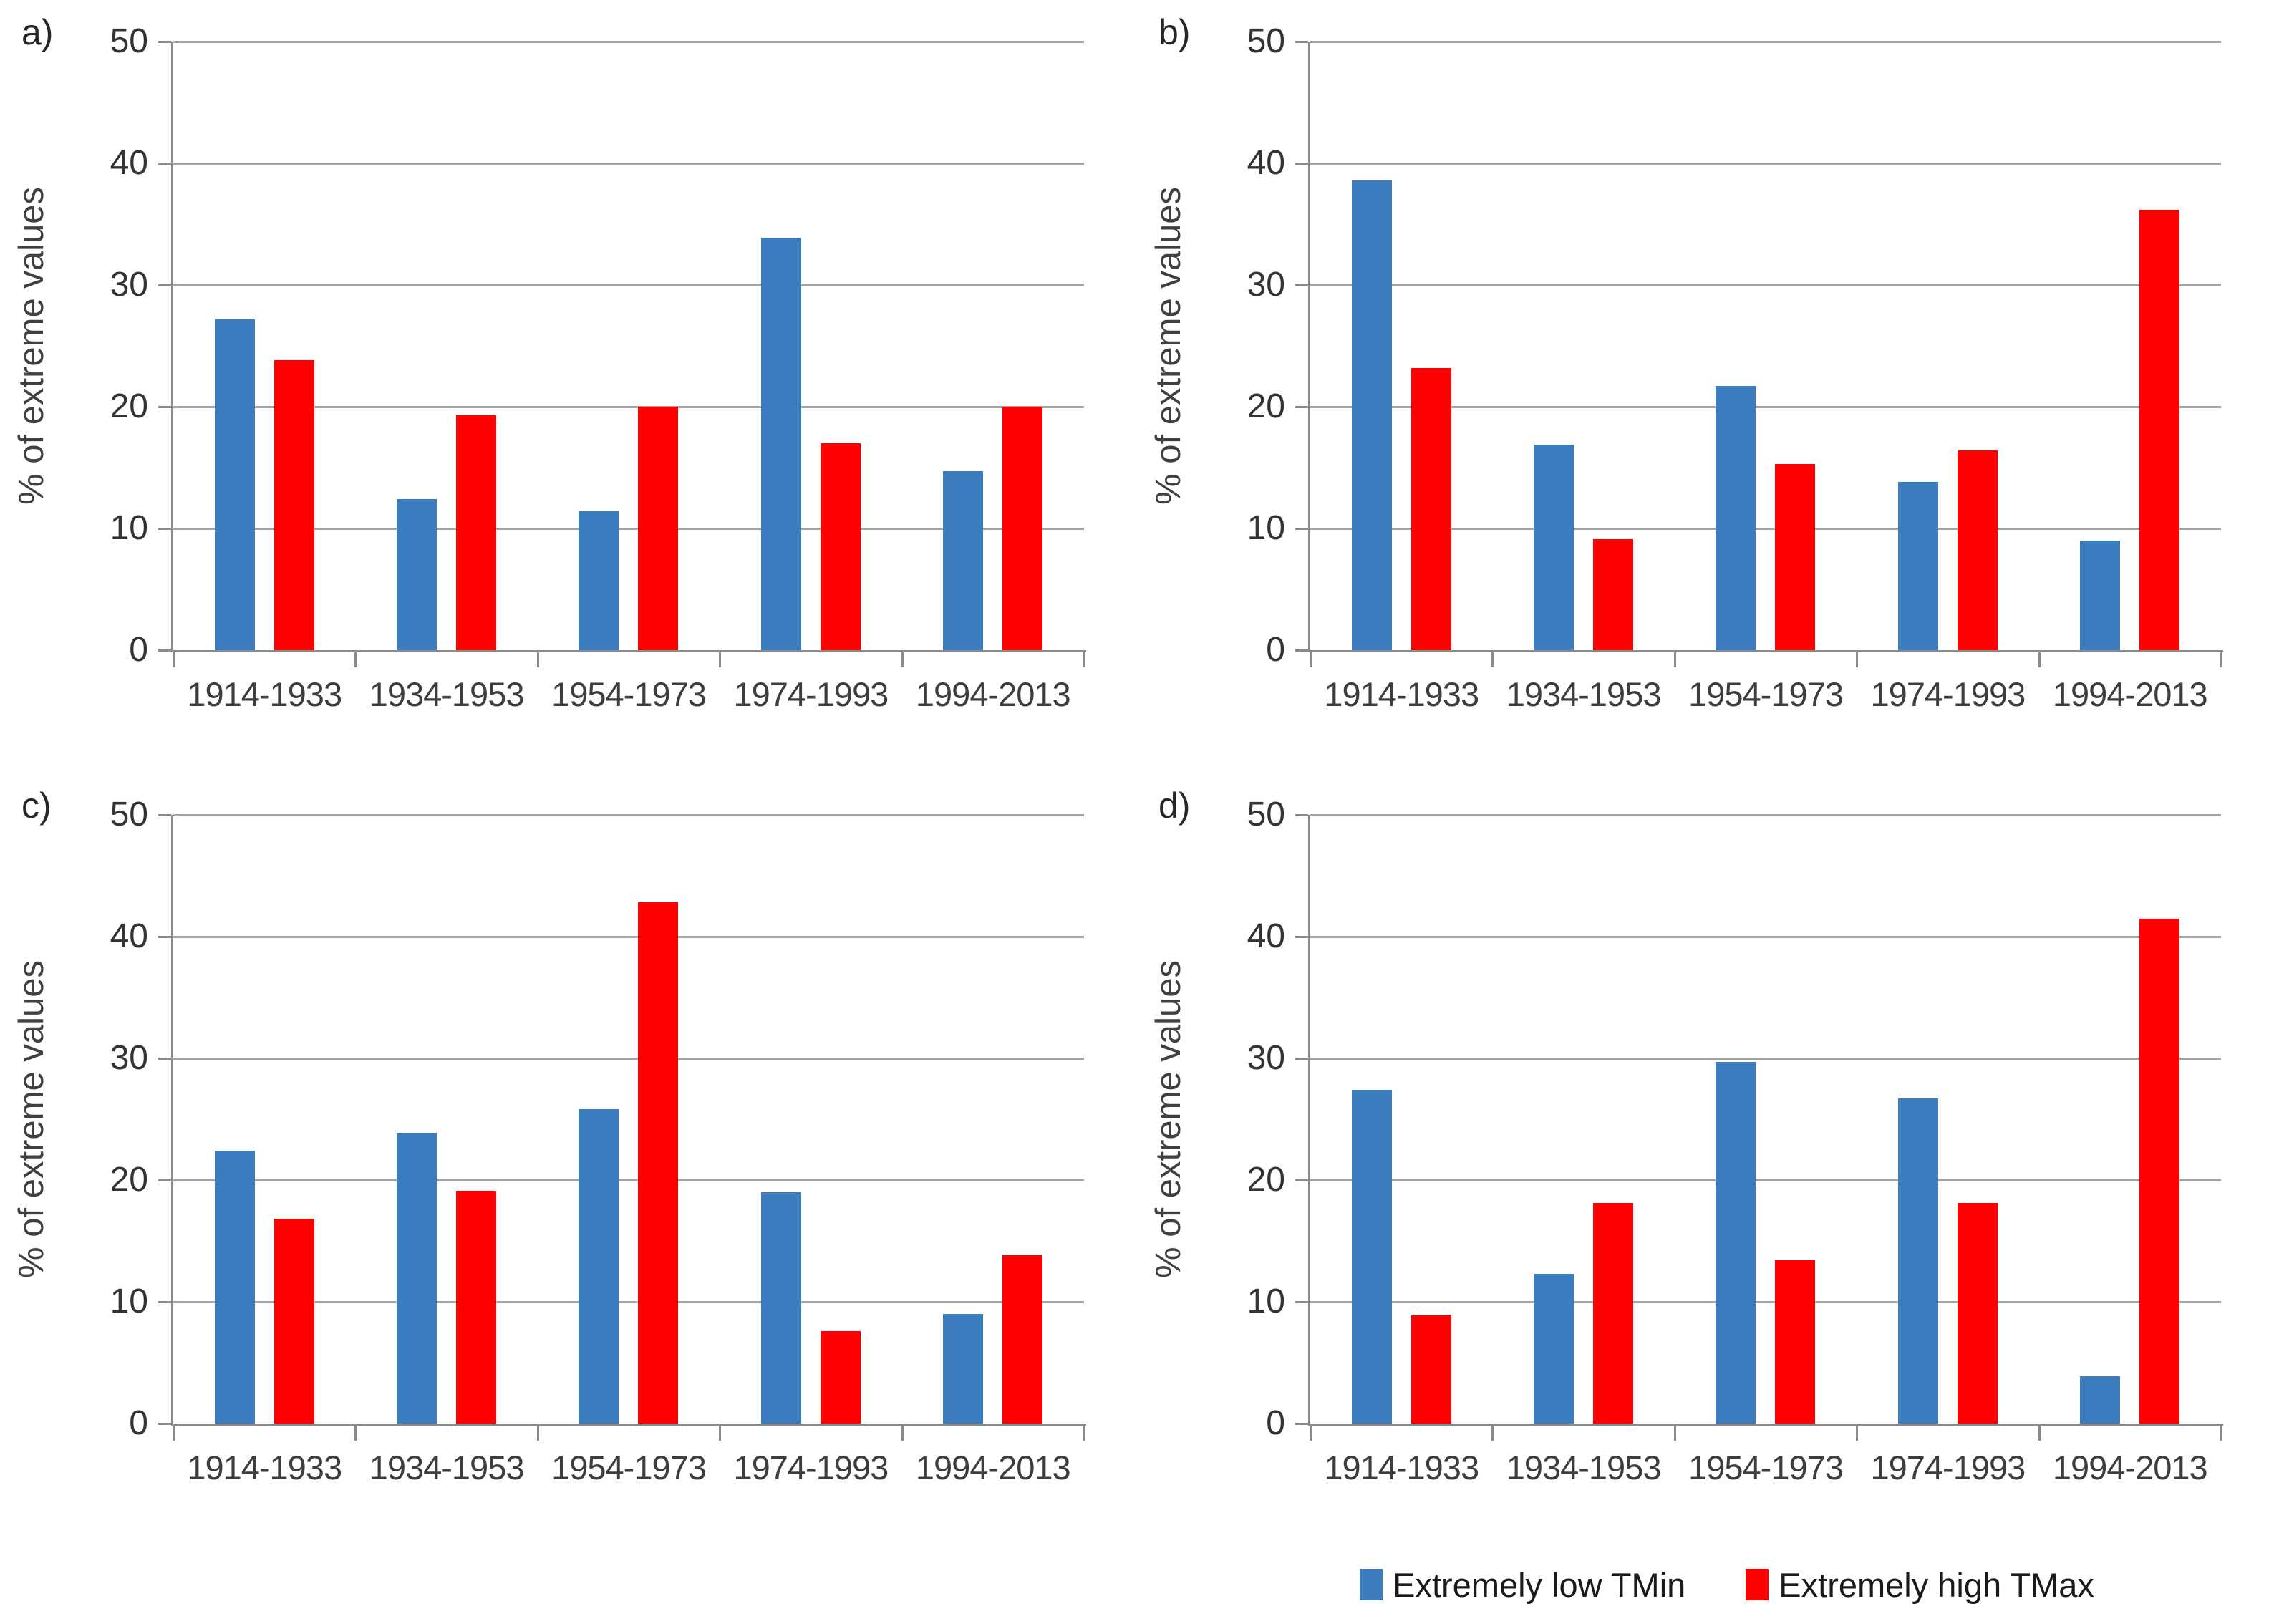 The image size is (2274, 1624). I want to click on panel-letter: c), so click(36, 806).